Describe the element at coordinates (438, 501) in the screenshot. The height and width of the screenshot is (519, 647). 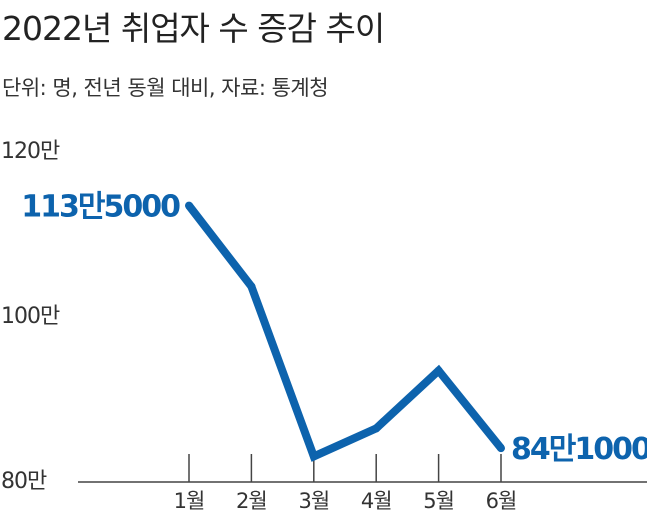
I see `x-tick-label: 5월` at that location.